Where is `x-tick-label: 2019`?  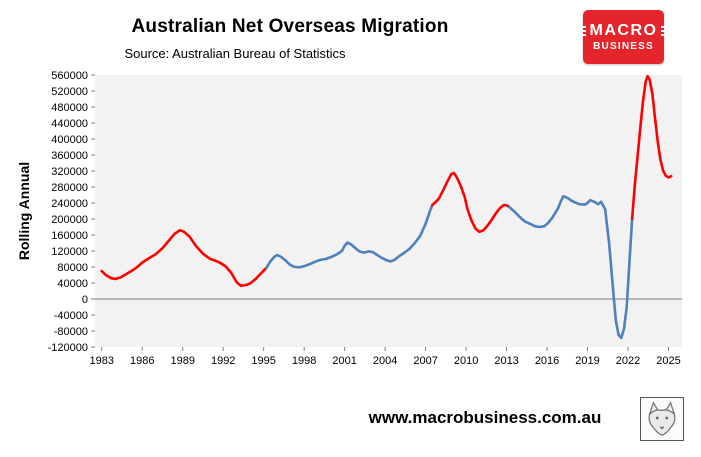 x-tick-label: 2019 is located at coordinates (587, 361).